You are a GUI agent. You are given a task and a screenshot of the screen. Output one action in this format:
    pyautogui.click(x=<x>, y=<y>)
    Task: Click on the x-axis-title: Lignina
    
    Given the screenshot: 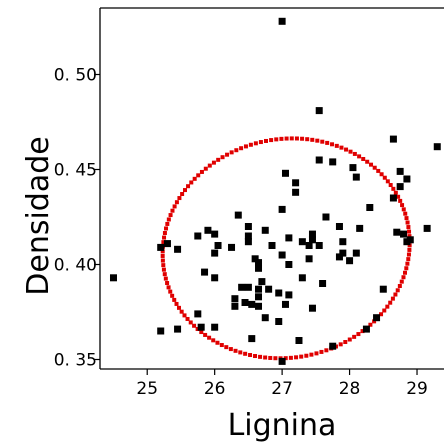 What is the action you would take?
    pyautogui.click(x=282, y=425)
    